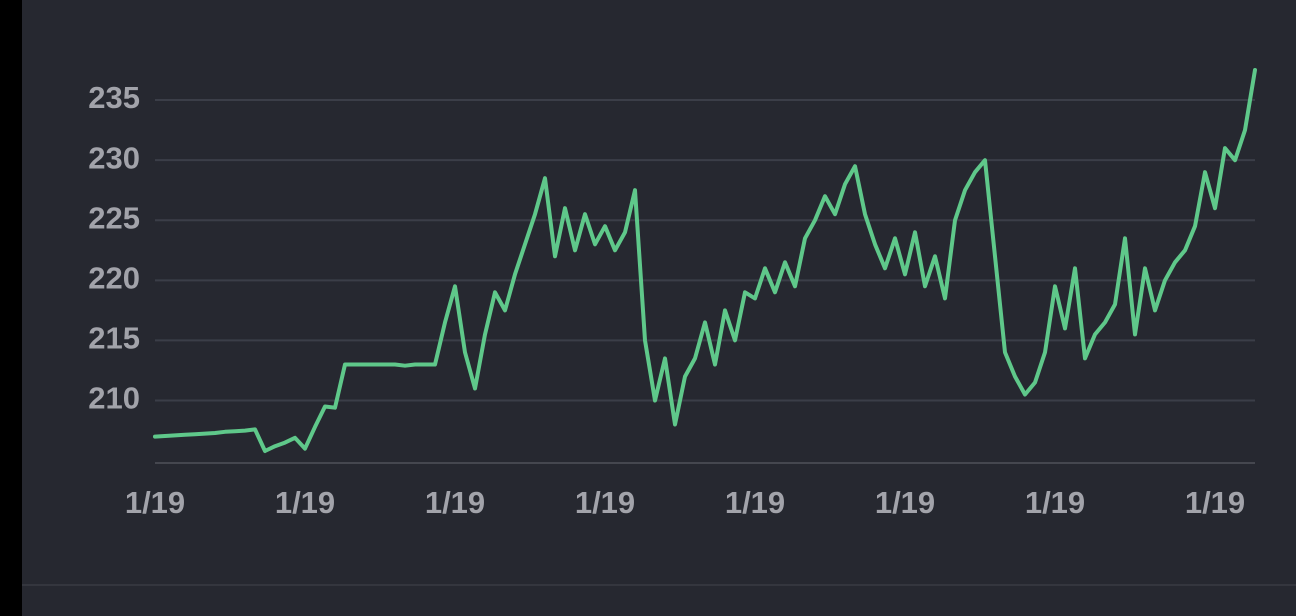 This screenshot has height=616, width=1296. I want to click on y-tick-label: 210, so click(114, 398).